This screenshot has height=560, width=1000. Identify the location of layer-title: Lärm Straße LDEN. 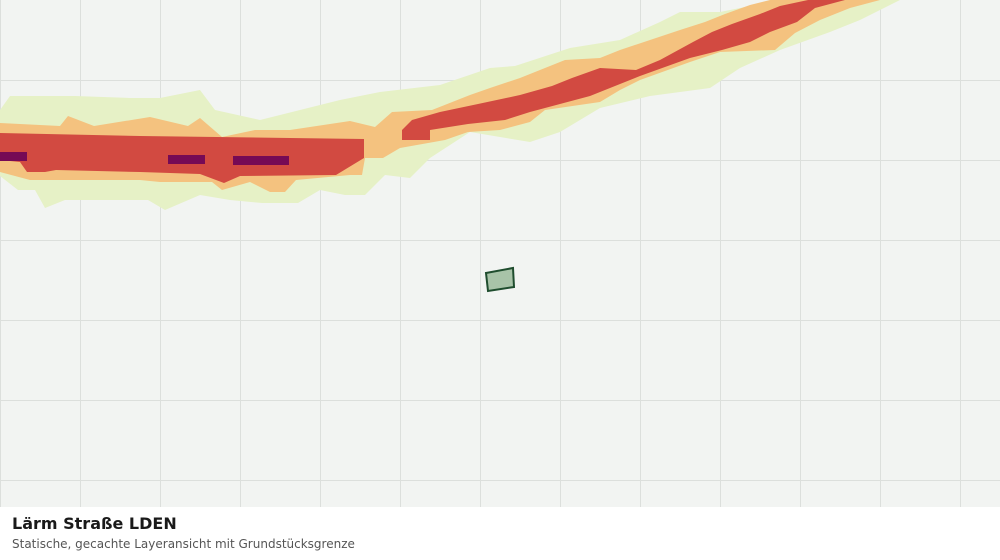
(94, 523).